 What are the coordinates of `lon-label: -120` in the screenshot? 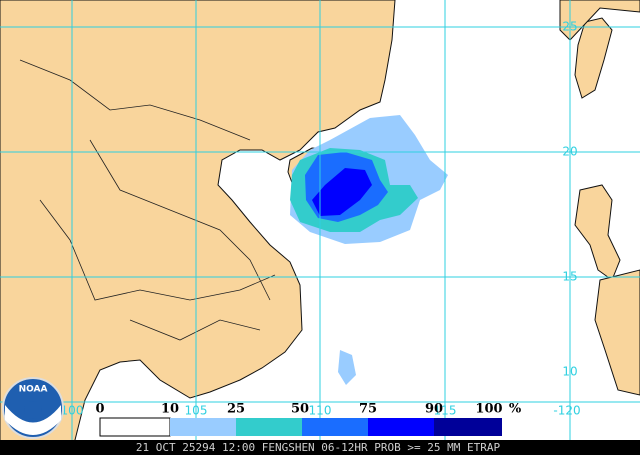 It's located at (566, 411).